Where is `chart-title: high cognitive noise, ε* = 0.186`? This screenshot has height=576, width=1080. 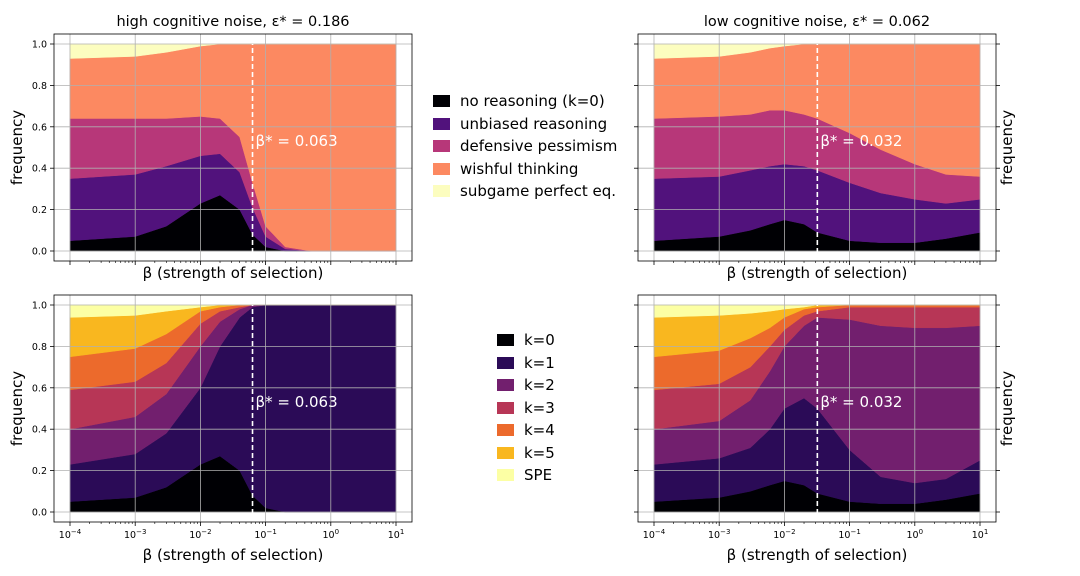
chart-title: high cognitive noise, ε* = 0.186 is located at coordinates (232, 22).